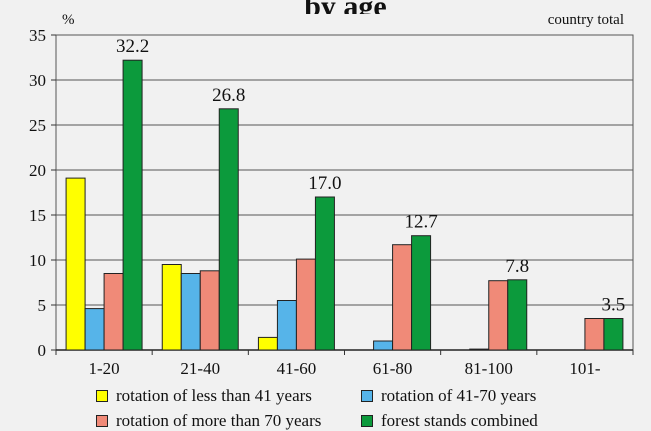 The image size is (651, 431). What do you see at coordinates (489, 368) in the screenshot?
I see `x-tick-label: 81-100` at bounding box center [489, 368].